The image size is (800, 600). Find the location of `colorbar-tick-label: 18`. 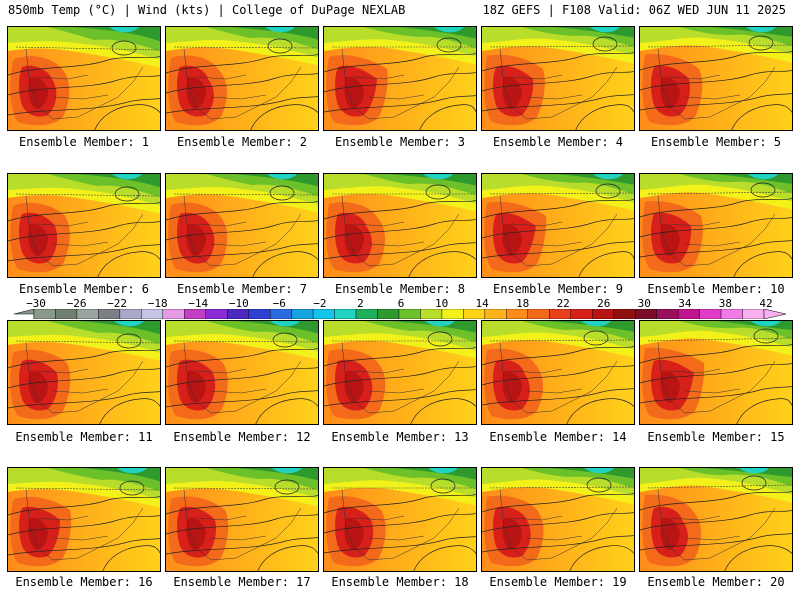

colorbar-tick-label: 18 is located at coordinates (523, 303).